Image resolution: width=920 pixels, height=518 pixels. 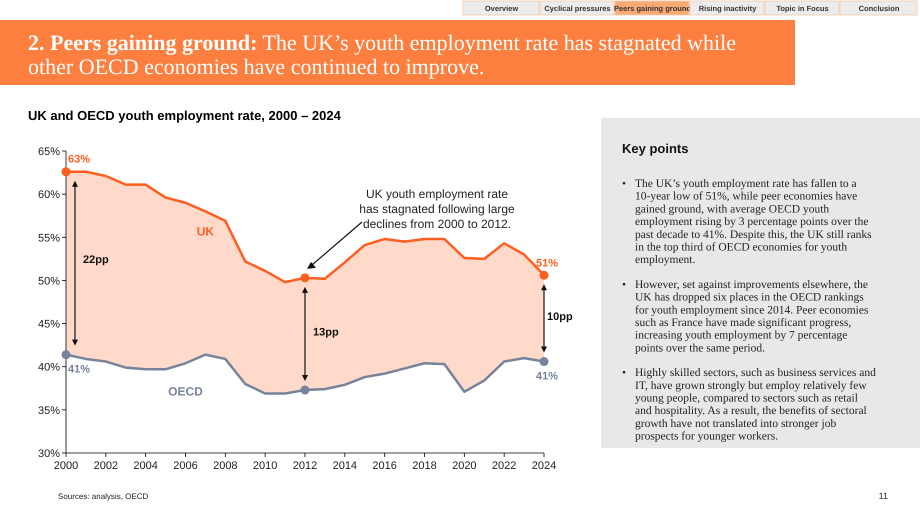 What do you see at coordinates (103, 496) in the screenshot?
I see `source-note: Sources: analysis, OECD` at bounding box center [103, 496].